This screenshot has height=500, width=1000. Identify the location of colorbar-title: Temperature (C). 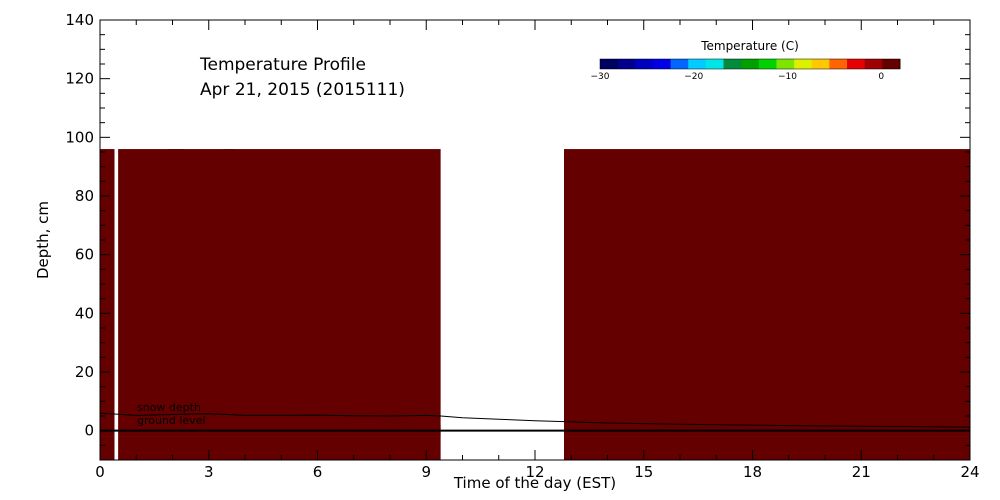
(749, 46).